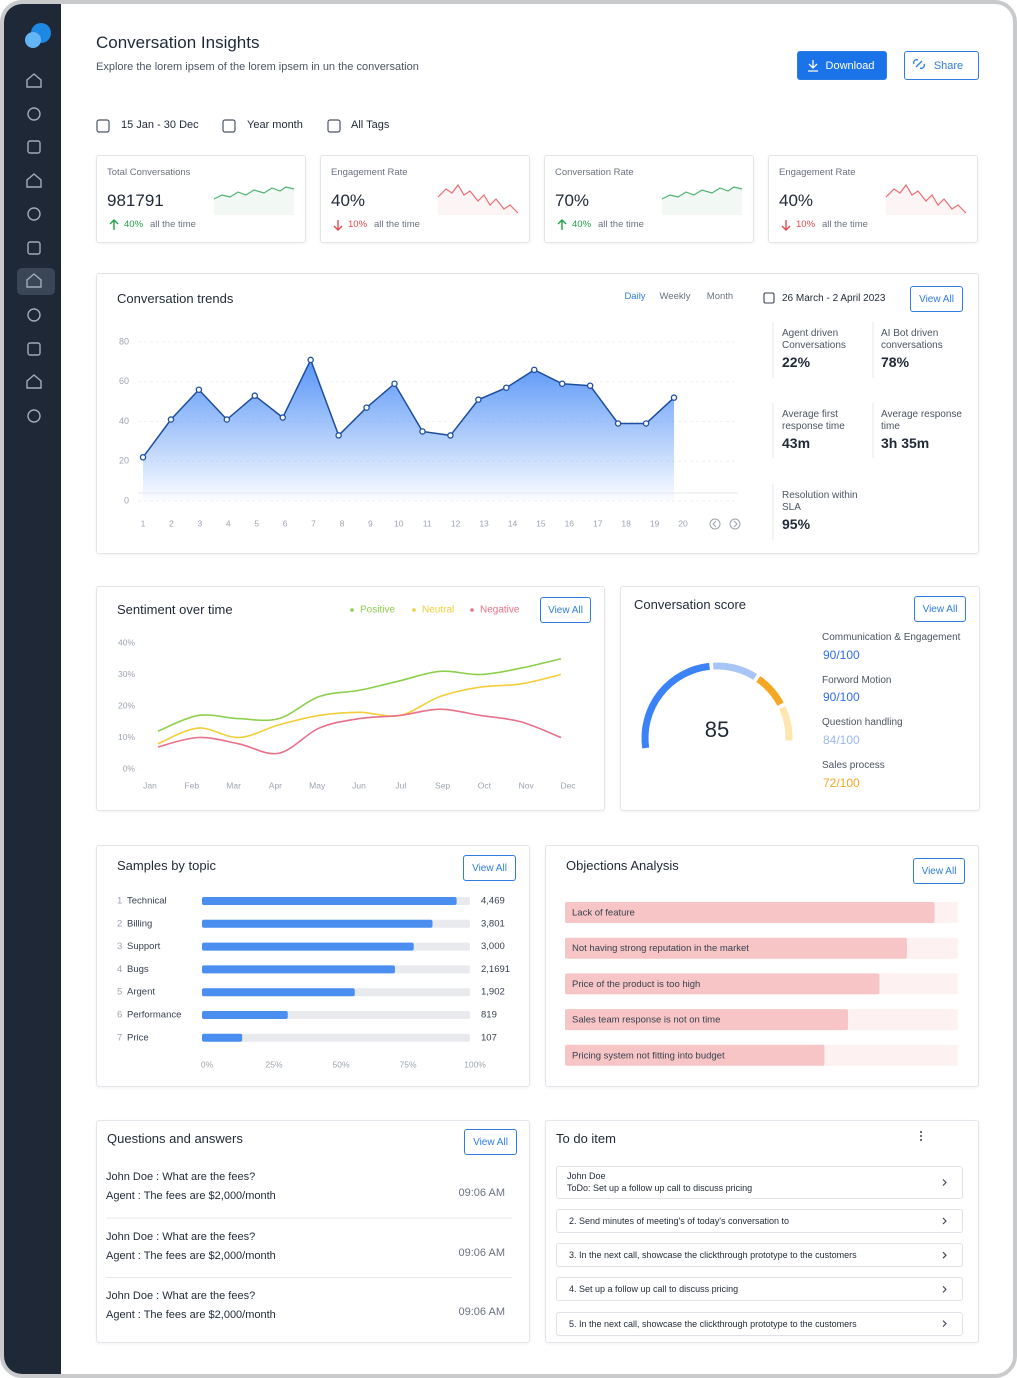 Image resolution: width=1017 pixels, height=1378 pixels. Describe the element at coordinates (313, 1231) in the screenshot. I see `qa-card` at that location.